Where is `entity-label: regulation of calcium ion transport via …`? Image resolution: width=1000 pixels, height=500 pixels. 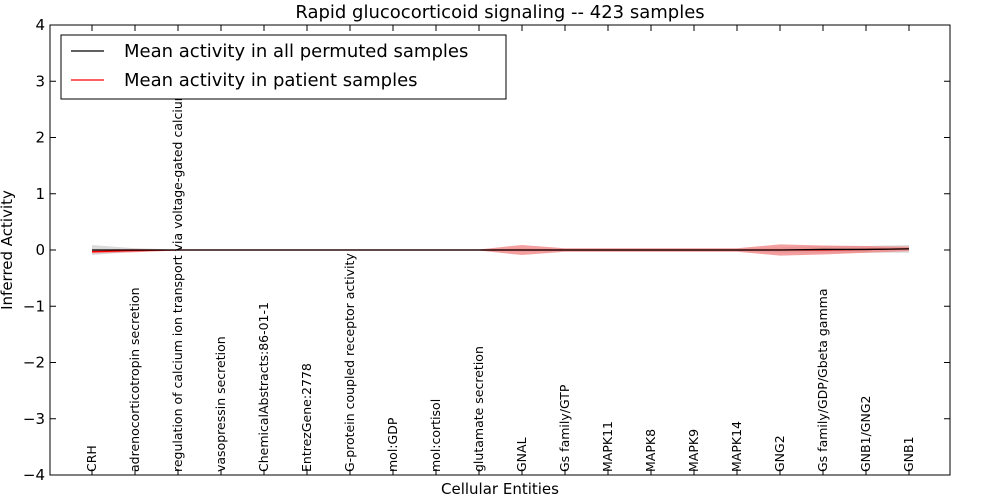
entity-label: regulation of calcium ion transport via … is located at coordinates (177, 254).